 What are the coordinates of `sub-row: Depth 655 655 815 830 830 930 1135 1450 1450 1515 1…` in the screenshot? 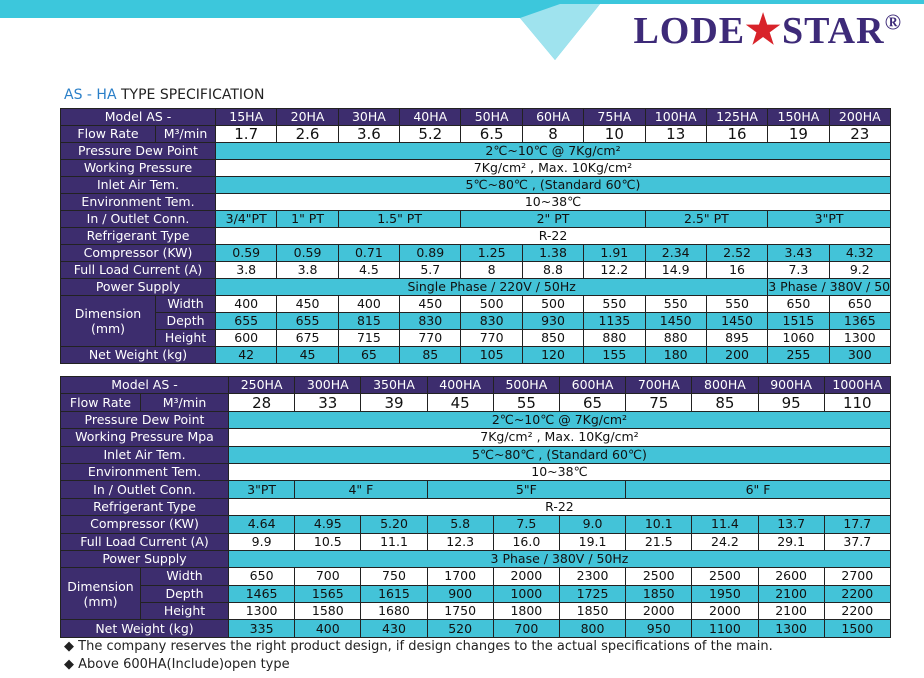 It's located at (476, 321).